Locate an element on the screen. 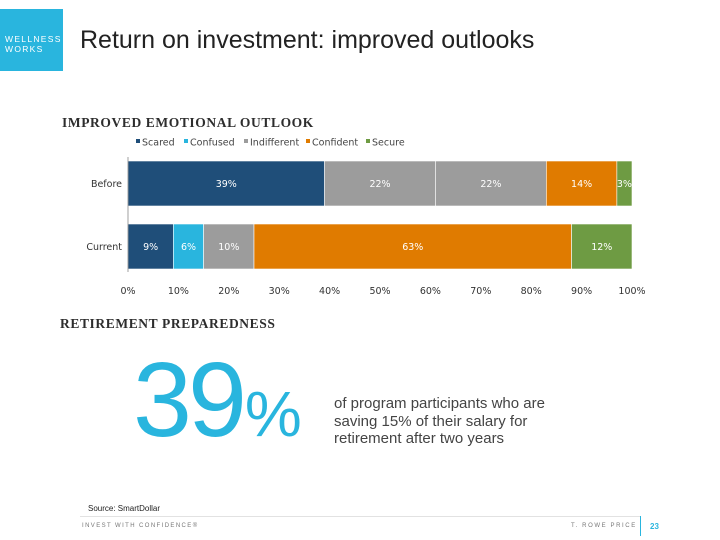  brand-line-2: WORKS is located at coordinates (24, 49).